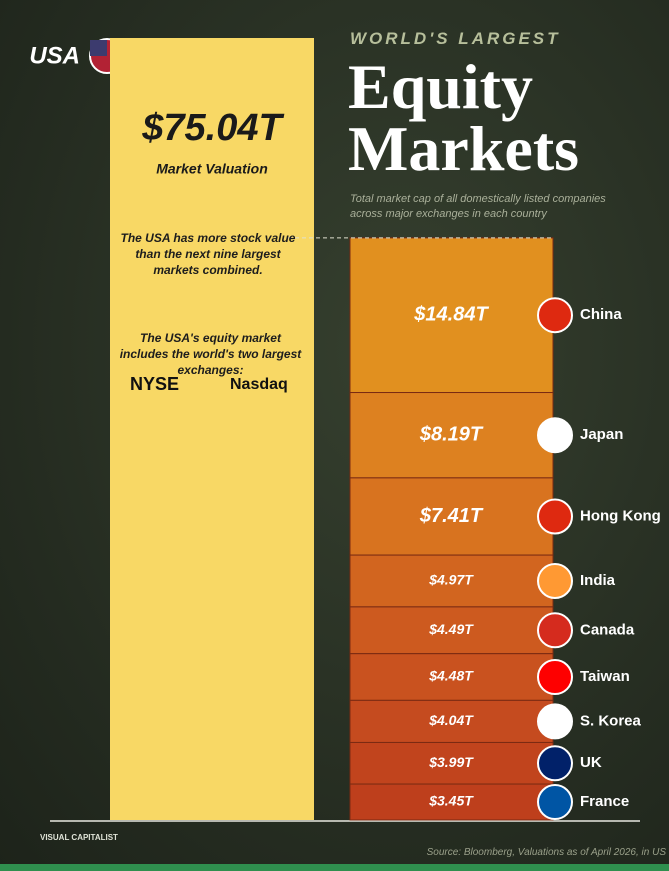 Image resolution: width=669 pixels, height=871 pixels. I want to click on usa-label: USA, so click(54, 55).